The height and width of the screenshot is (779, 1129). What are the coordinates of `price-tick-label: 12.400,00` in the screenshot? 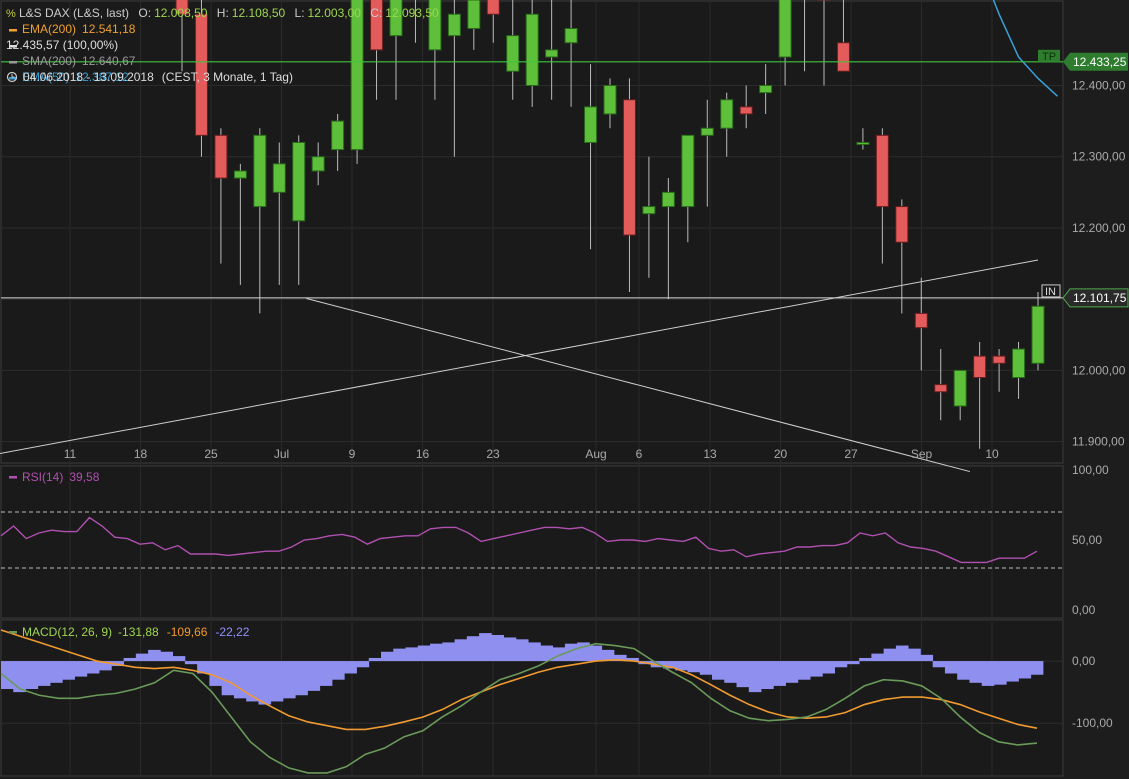 It's located at (1099, 85).